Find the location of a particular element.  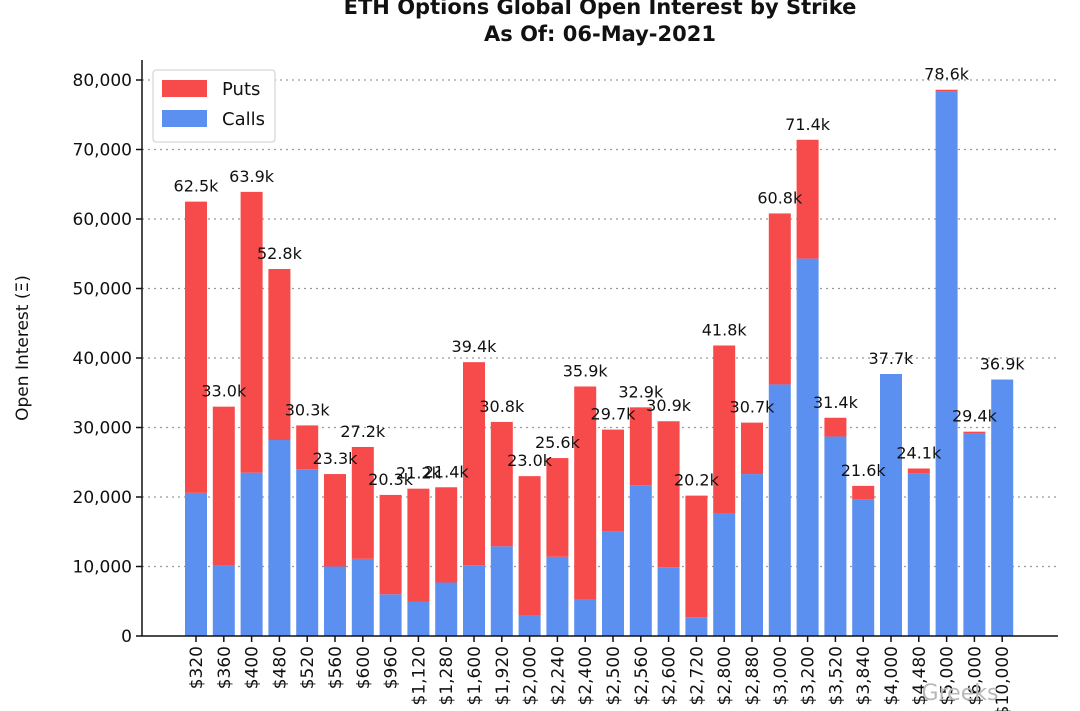

x-tick-label: $2,880 is located at coordinates (753, 675).